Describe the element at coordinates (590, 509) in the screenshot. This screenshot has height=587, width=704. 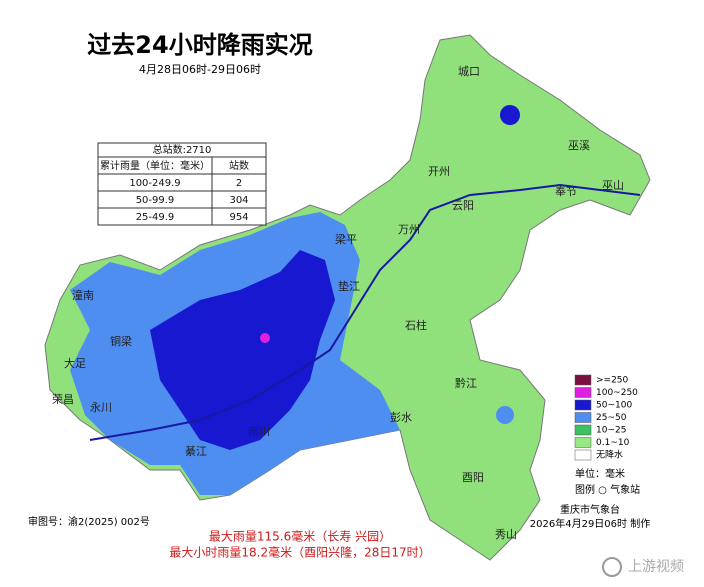
I see `issuer: 重庆市气象台` at that location.